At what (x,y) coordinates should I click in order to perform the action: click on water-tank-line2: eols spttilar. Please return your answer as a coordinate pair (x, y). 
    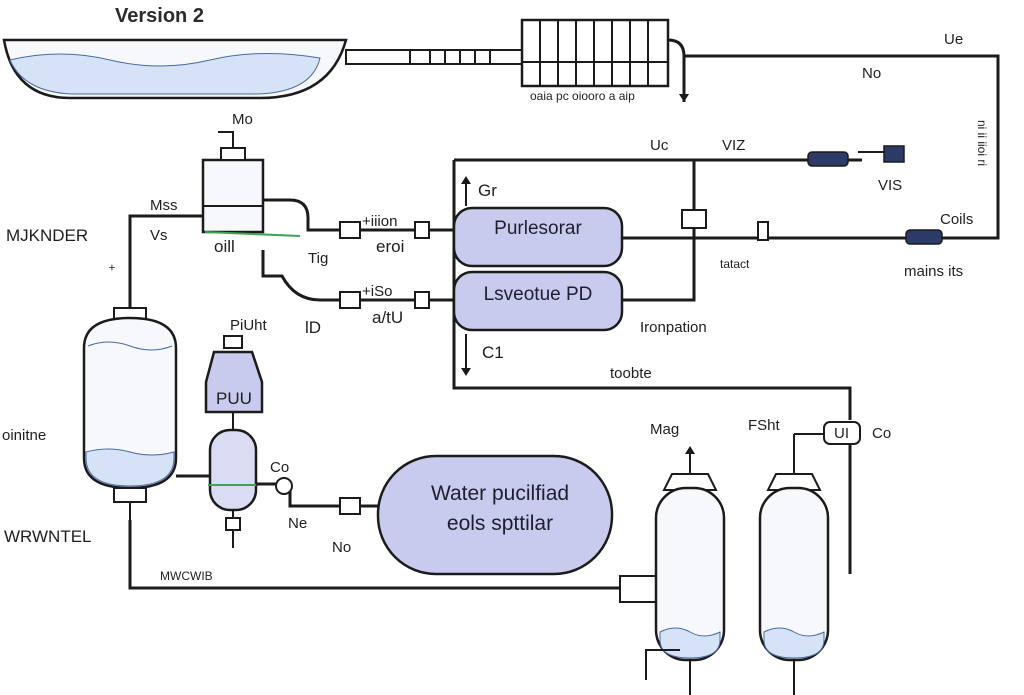
    Looking at the image, I should click on (500, 523).